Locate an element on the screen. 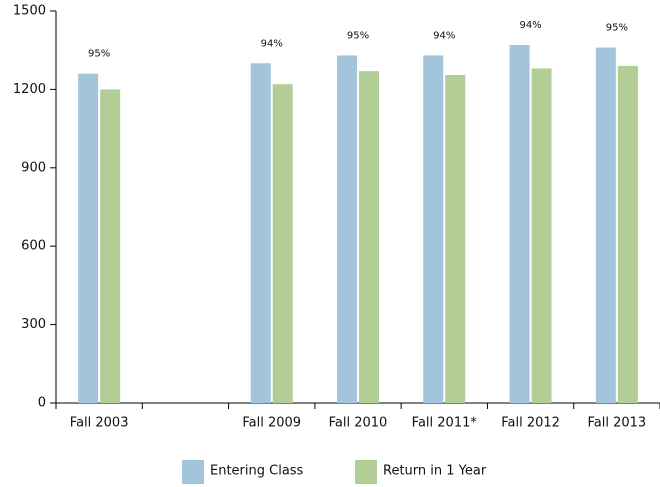 This screenshot has height=487, width=660. legend-label: Return in 1 Year is located at coordinates (435, 471).